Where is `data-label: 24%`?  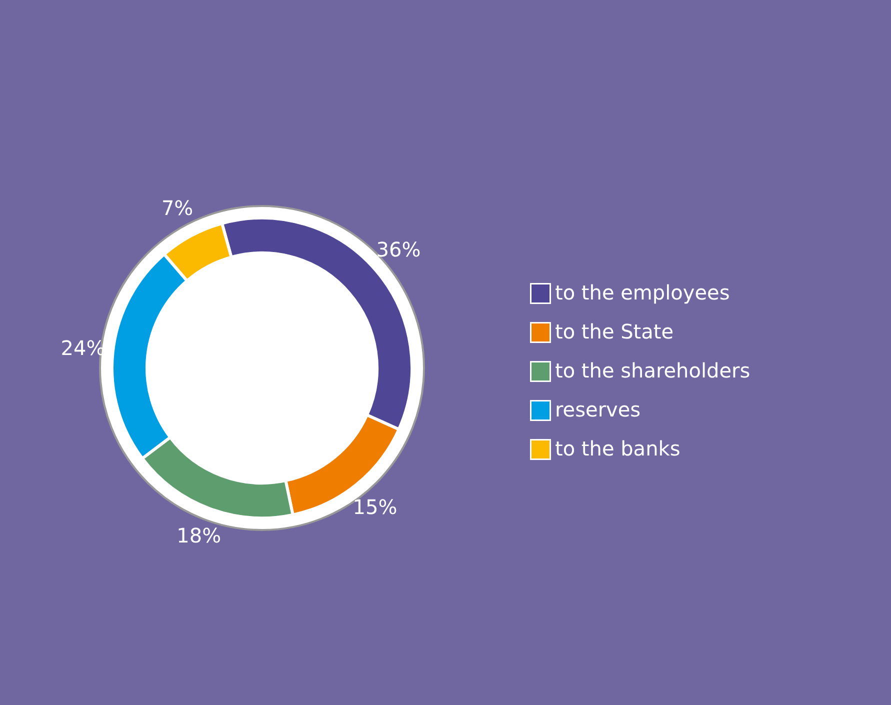
data-label: 24% is located at coordinates (83, 348).